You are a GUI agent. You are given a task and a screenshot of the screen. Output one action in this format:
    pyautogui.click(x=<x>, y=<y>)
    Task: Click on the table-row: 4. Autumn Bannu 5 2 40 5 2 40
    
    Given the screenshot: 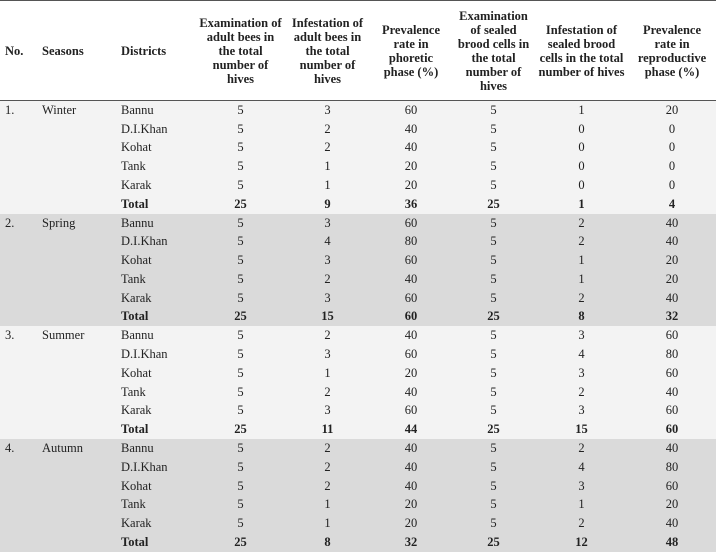 What is the action you would take?
    pyautogui.click(x=358, y=448)
    